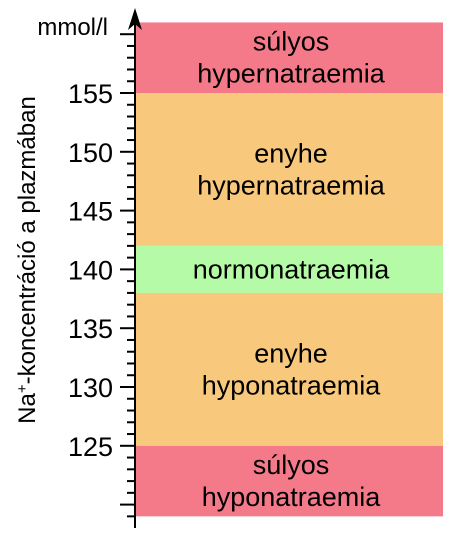 The image size is (464, 540). I want to click on ticks-layer: 155 150 145 140 135 130 125, so click(101, 275).